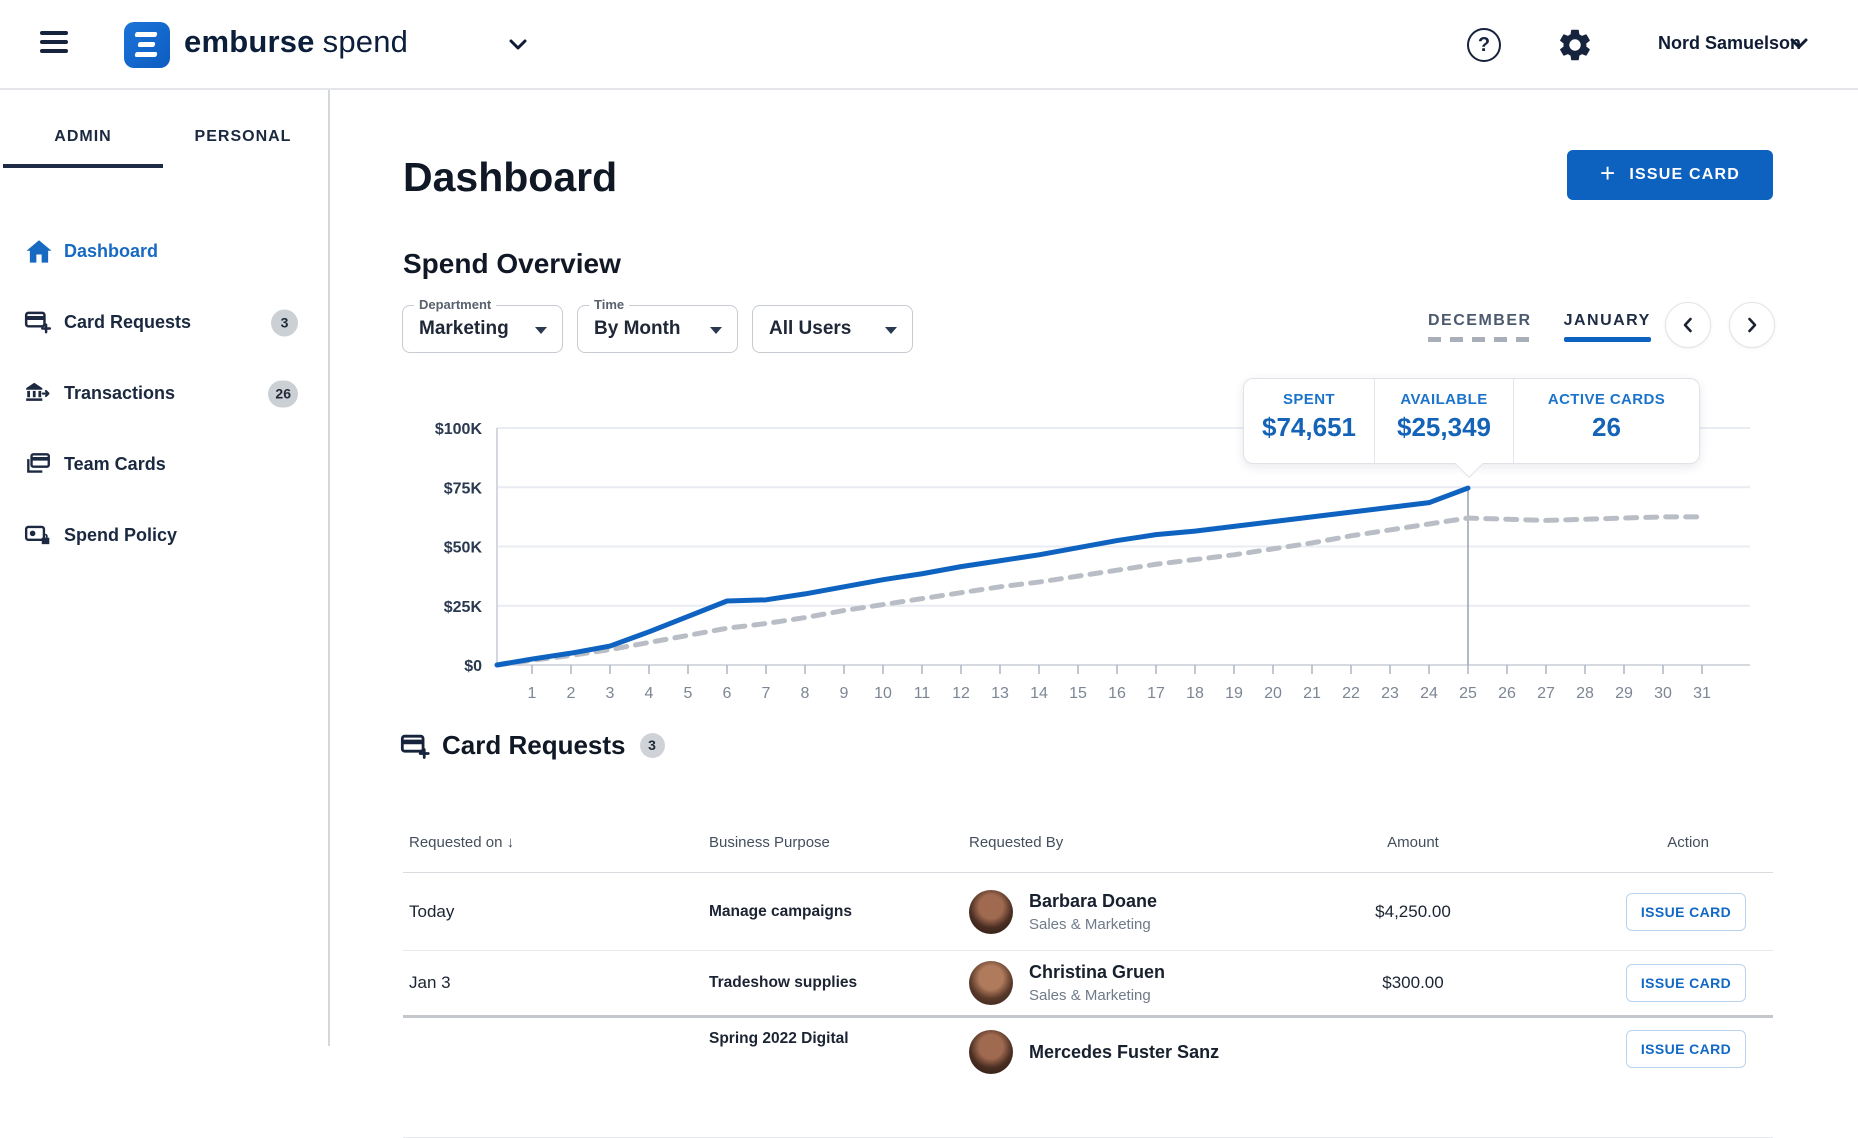  What do you see at coordinates (1507, 693) in the screenshot?
I see `svg-text: 26` at bounding box center [1507, 693].